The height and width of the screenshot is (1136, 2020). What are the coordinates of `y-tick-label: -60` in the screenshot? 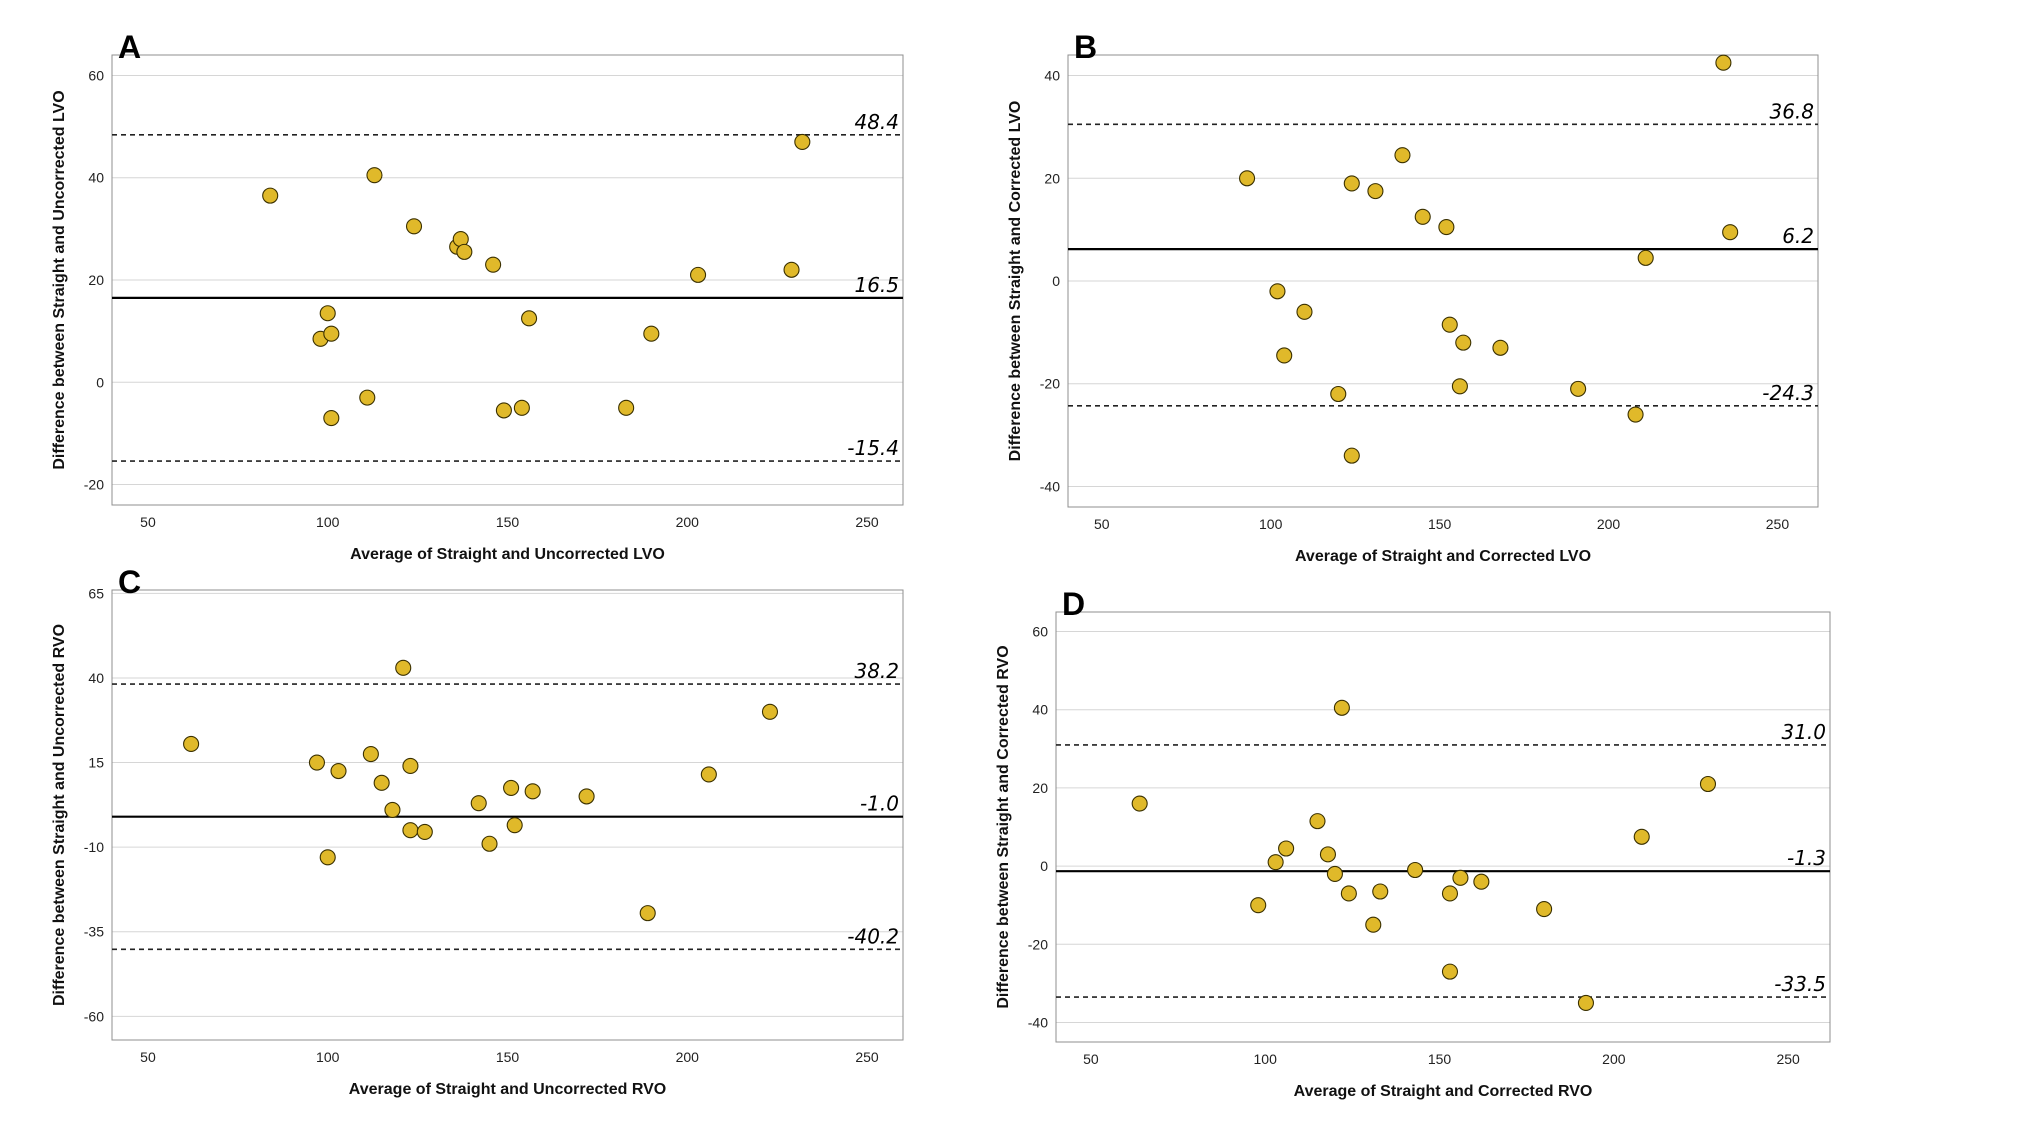 It's located at (94, 1016).